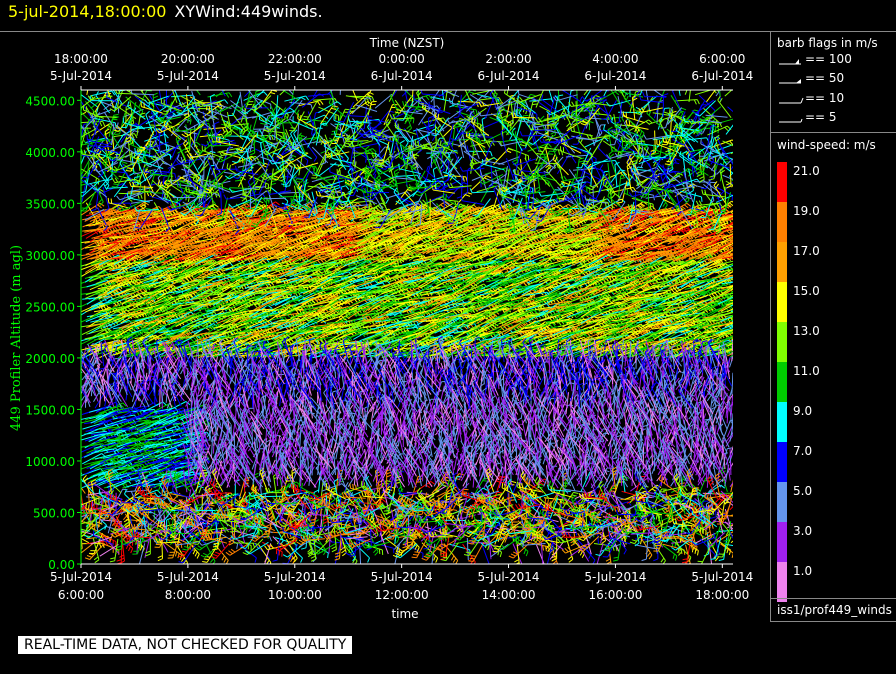 The width and height of the screenshot is (896, 674). Describe the element at coordinates (87, 11) in the screenshot. I see `title-datetime: 5-jul-2014,18:00:00` at that location.